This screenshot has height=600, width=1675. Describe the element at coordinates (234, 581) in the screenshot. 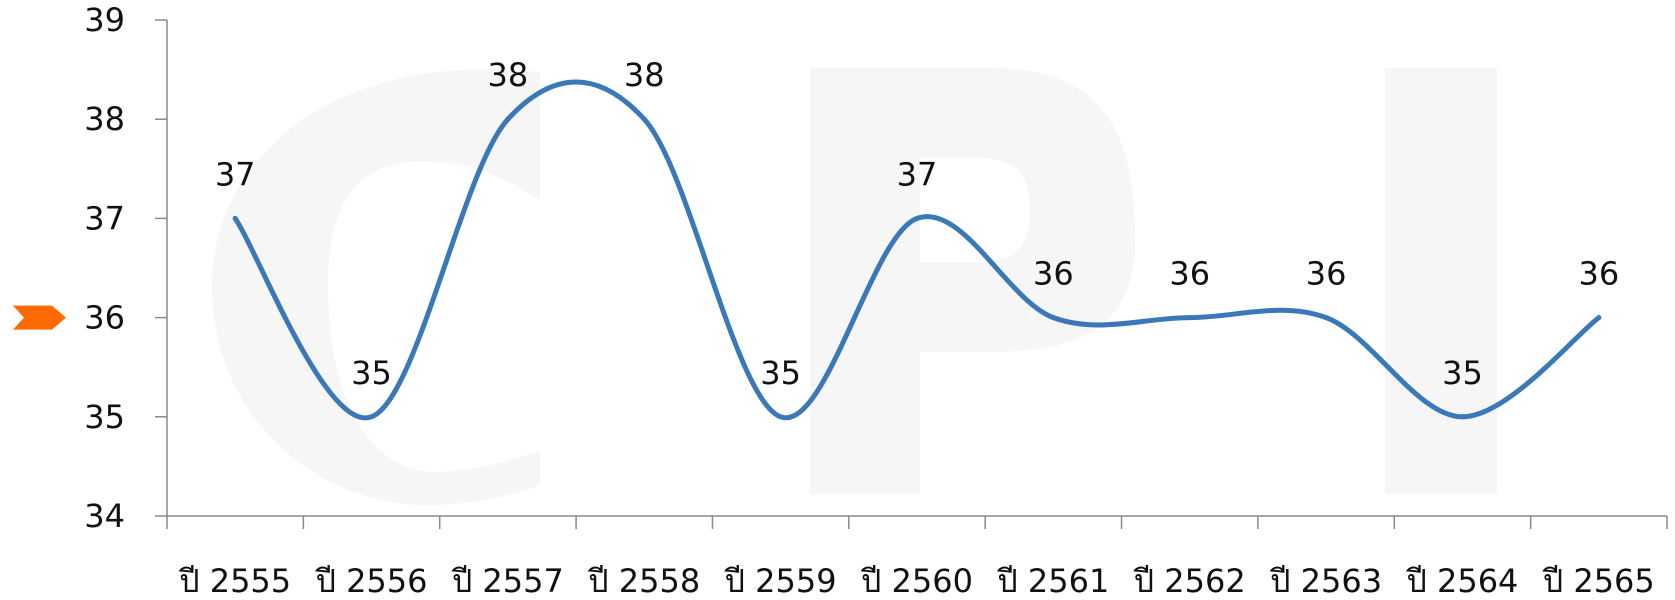

I see `x-tick-label: ปี 2555` at that location.